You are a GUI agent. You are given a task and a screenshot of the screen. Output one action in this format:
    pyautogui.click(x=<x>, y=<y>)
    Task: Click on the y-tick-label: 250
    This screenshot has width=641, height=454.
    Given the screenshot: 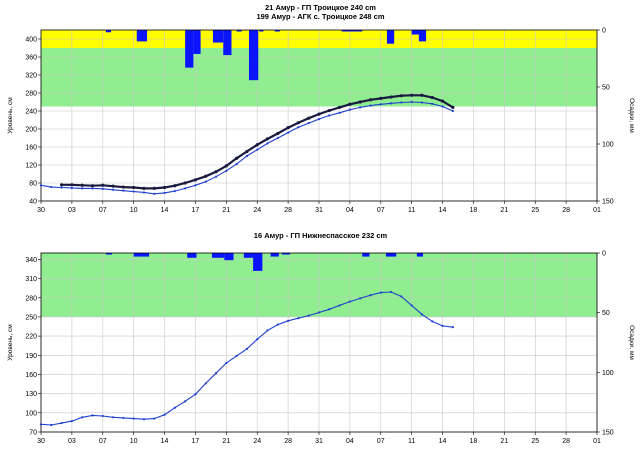 What is the action you would take?
    pyautogui.click(x=31, y=317)
    